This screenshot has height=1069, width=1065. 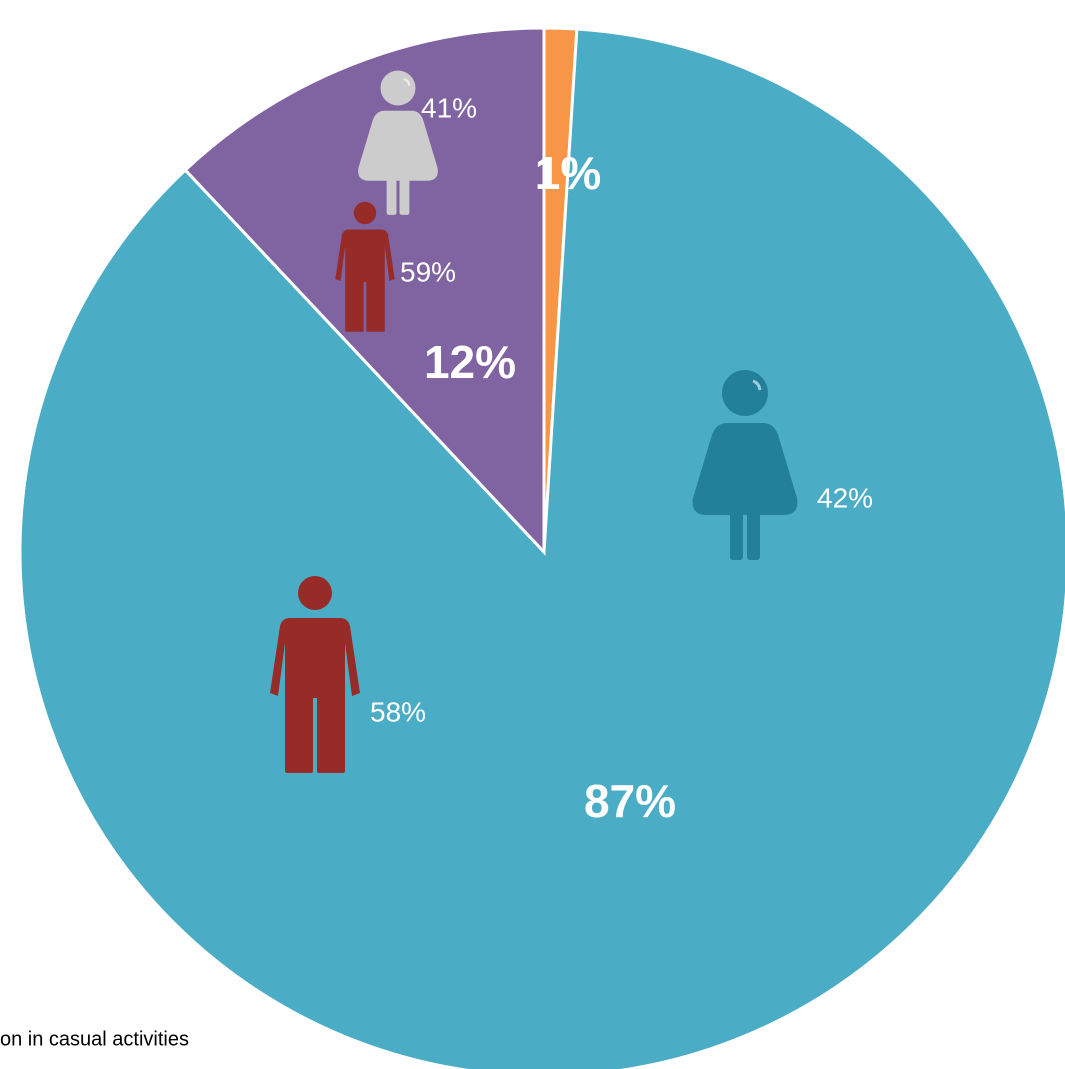 I want to click on male-label: 58%, so click(x=398, y=711).